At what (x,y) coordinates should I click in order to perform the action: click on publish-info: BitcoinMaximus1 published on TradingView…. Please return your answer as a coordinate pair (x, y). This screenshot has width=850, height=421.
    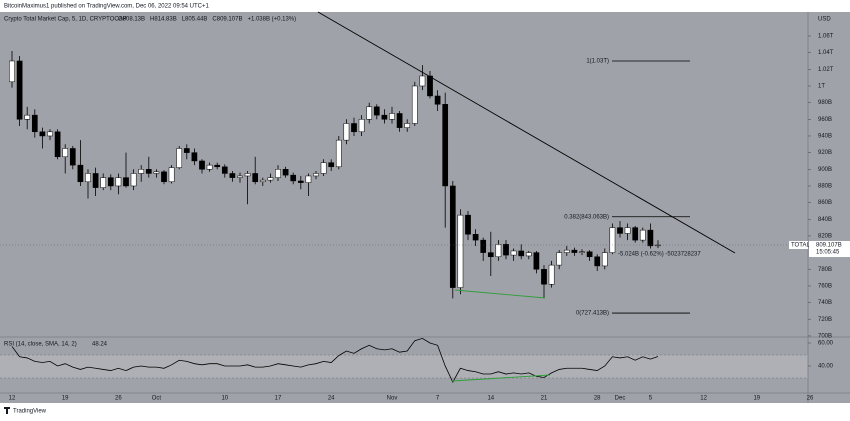
    Looking at the image, I should click on (107, 7).